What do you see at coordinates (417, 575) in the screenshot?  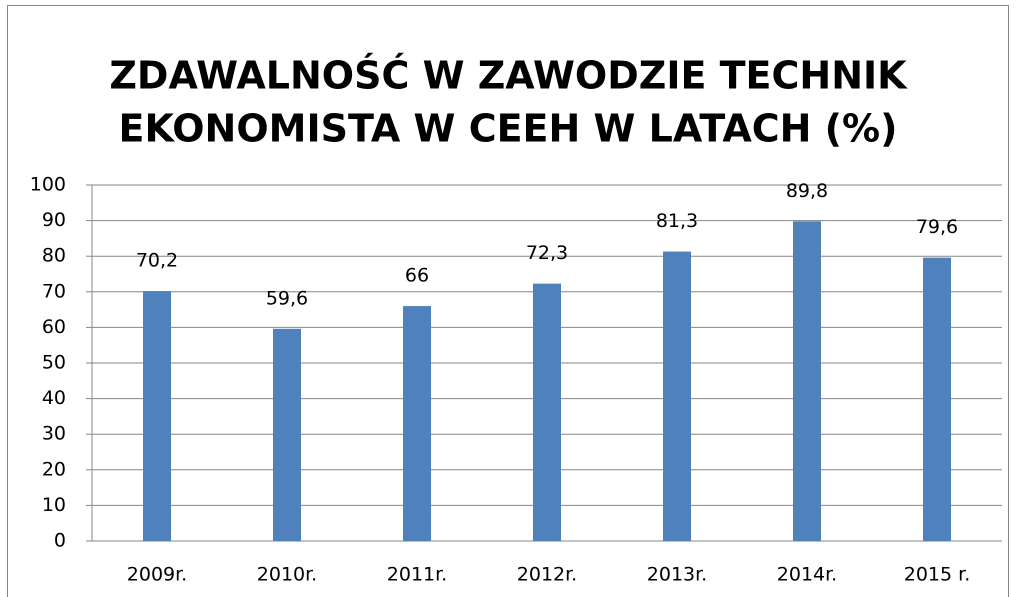 I see `x-tick-label: 2011r.` at bounding box center [417, 575].